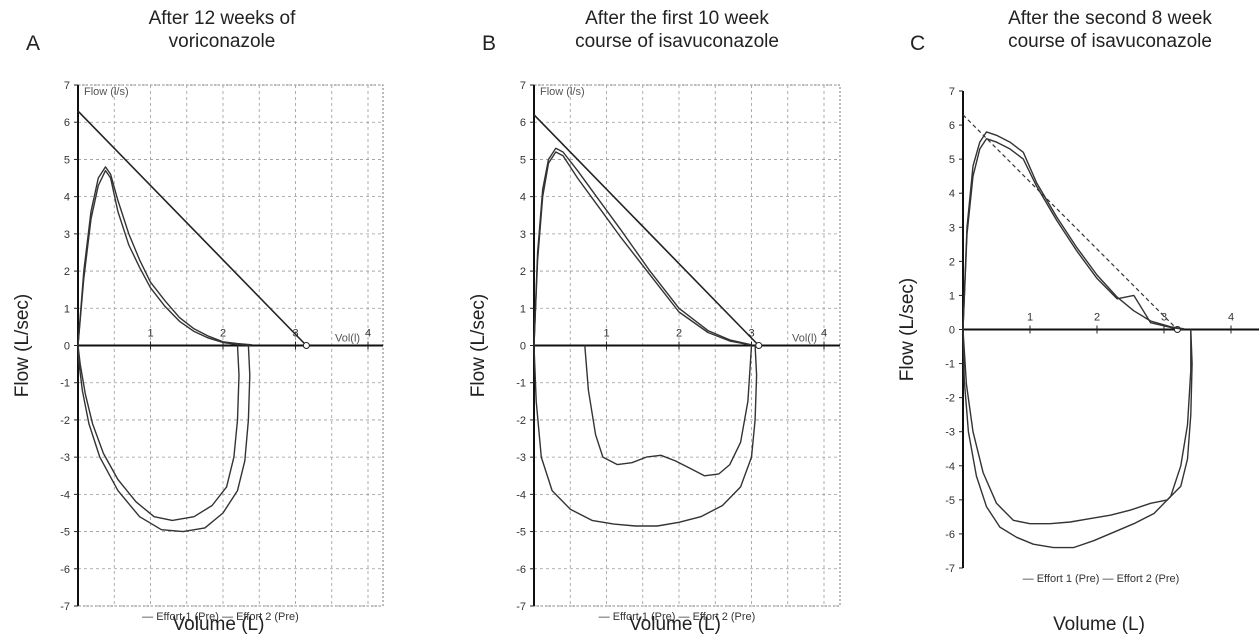 The width and height of the screenshot is (1259, 636). Describe the element at coordinates (33, 43) in the screenshot. I see `panel-letter: A` at that location.